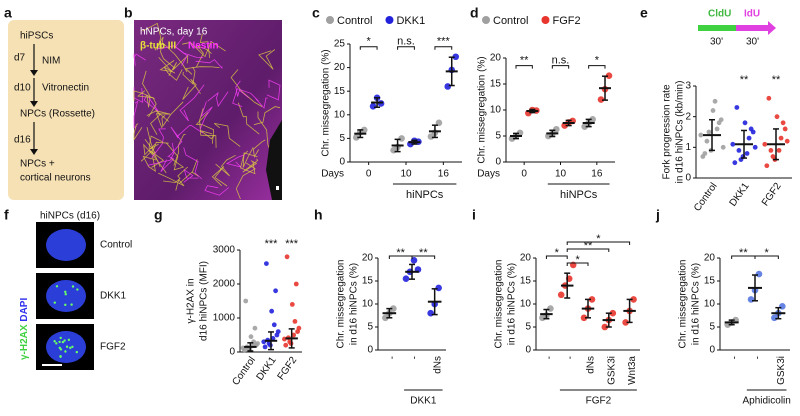 The image size is (800, 416). I want to click on channel-label: β-tub III, so click(158, 46).